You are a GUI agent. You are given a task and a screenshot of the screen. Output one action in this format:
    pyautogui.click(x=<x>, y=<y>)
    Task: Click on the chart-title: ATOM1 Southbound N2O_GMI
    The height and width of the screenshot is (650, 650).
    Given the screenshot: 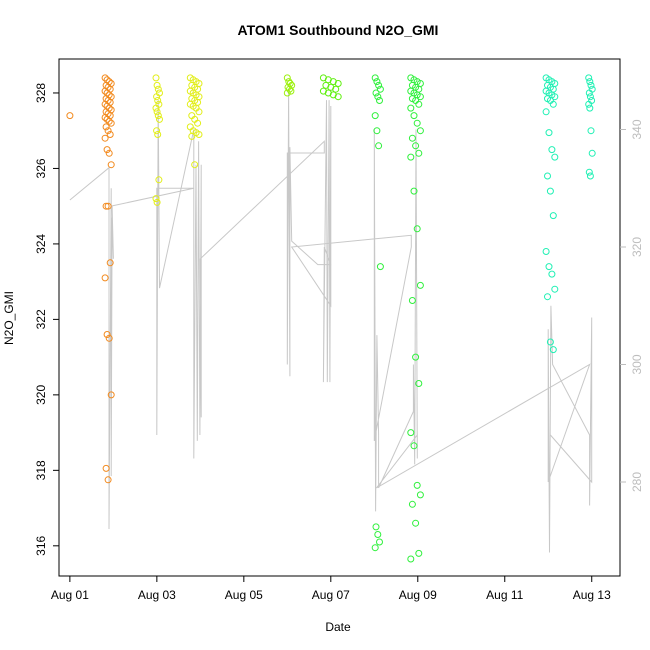 What is the action you would take?
    pyautogui.click(x=338, y=30)
    